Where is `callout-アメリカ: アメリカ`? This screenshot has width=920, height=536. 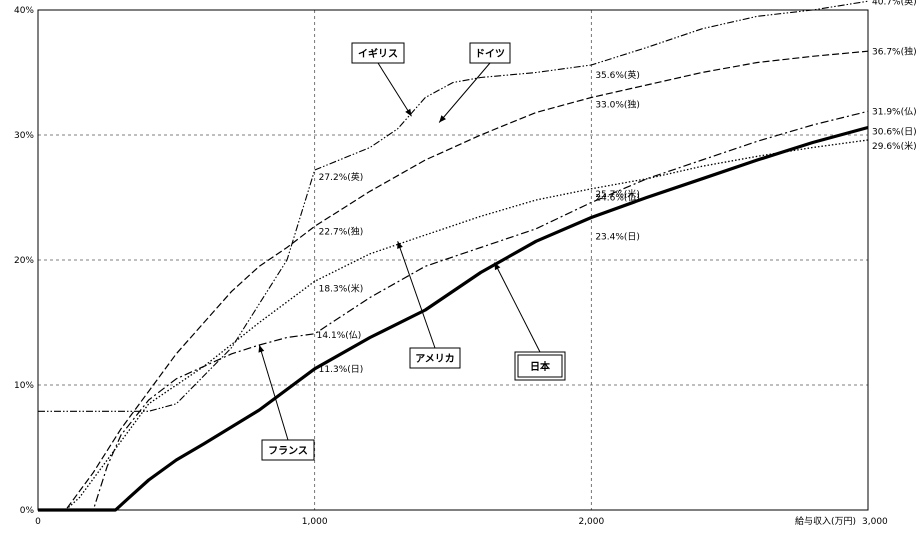
callout-アメリカ: アメリカ is located at coordinates (429, 305).